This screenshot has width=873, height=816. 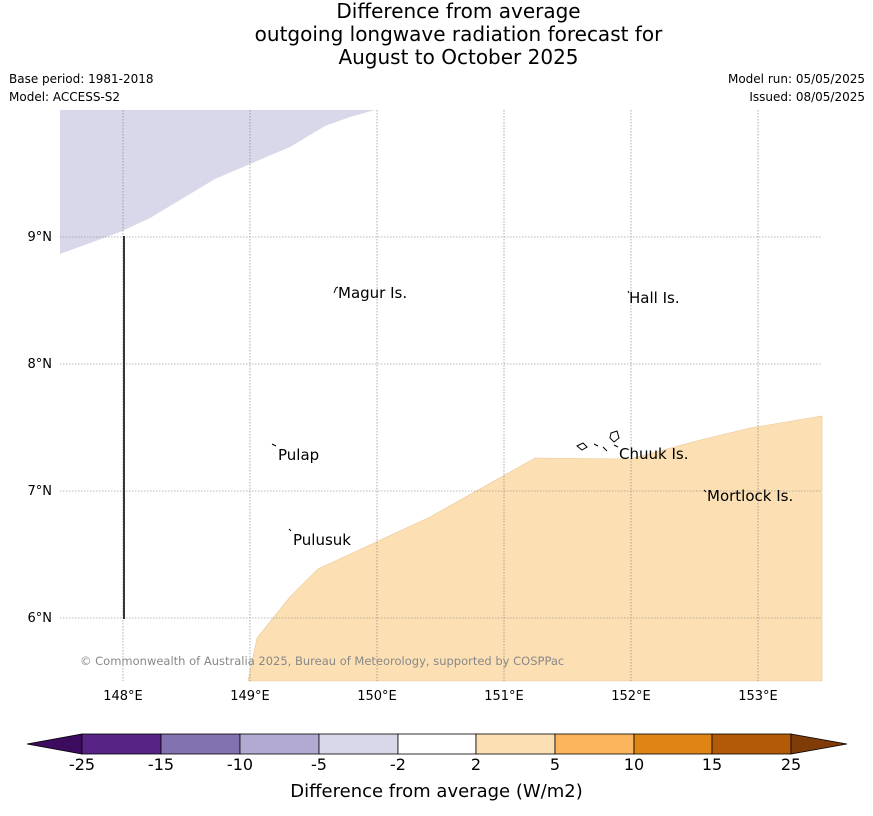 I want to click on colorbar-tick-label: -25, so click(x=82, y=764).